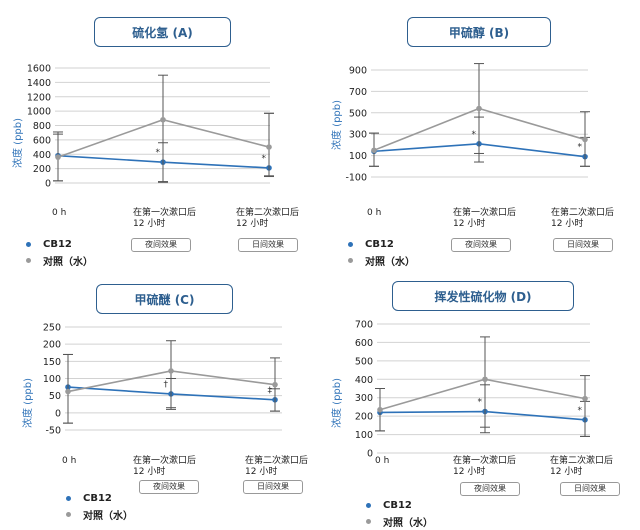 Image resolution: width=640 pixels, height=530 pixels. I want to click on legend-b: CB12 对照（水）, so click(381, 252).